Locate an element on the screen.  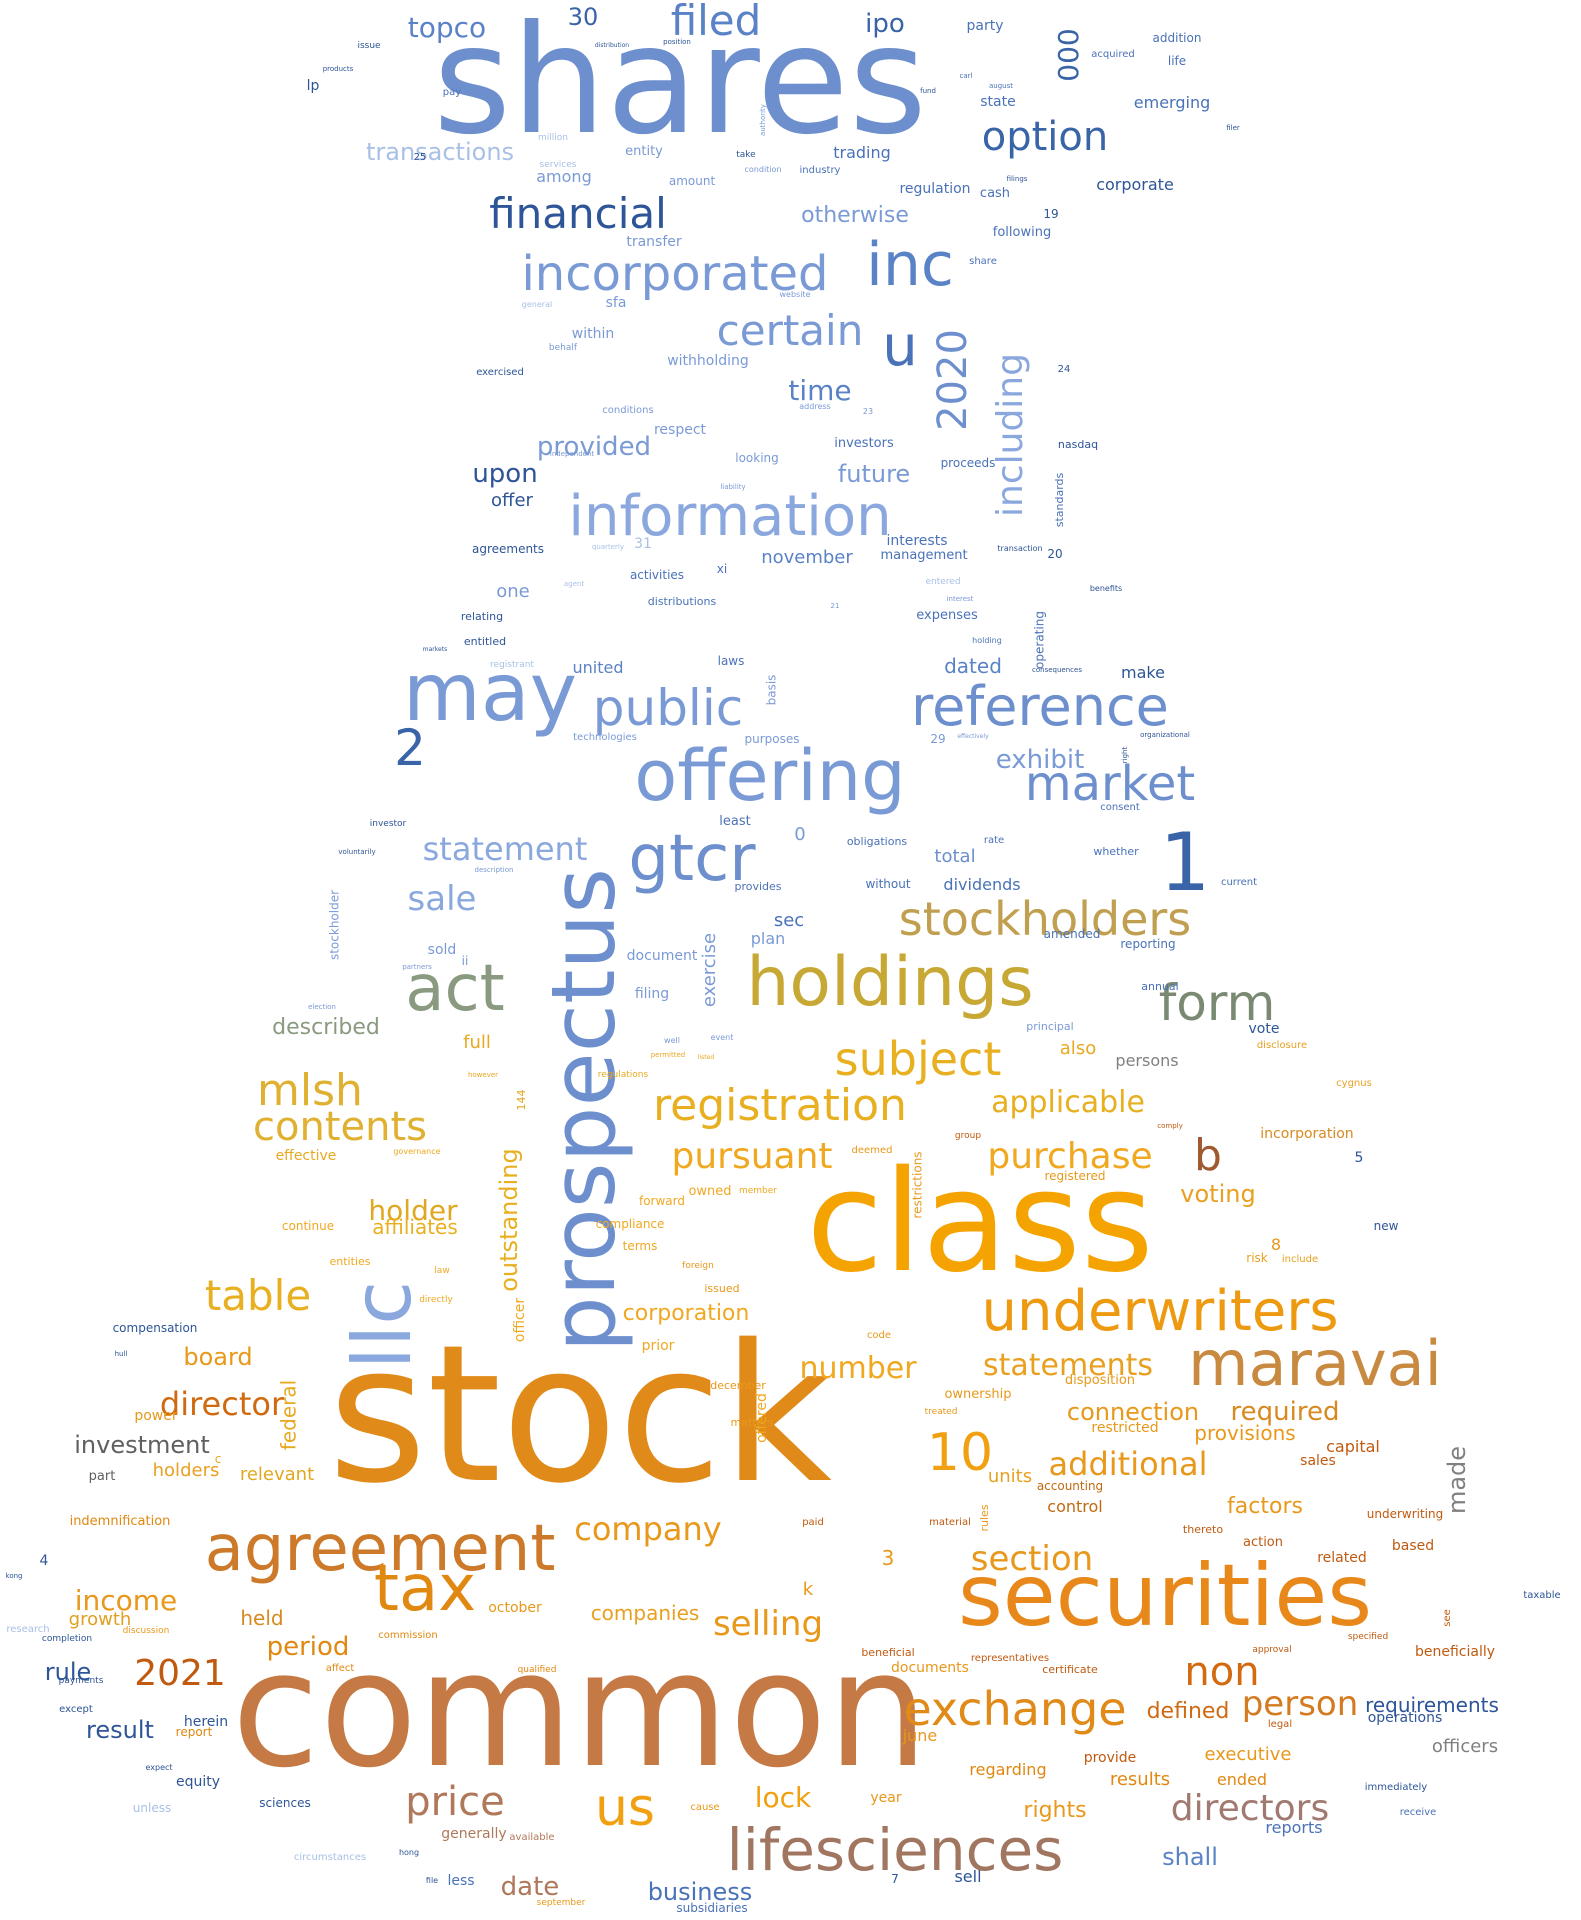
word-officers: officers is located at coordinates (1465, 1746).